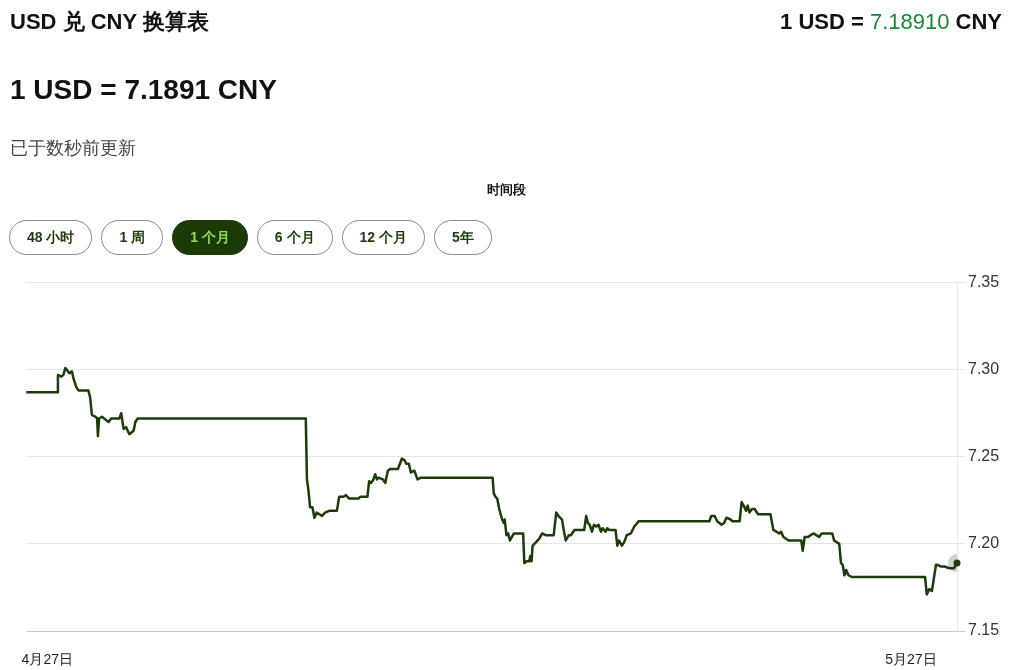  Describe the element at coordinates (911, 659) in the screenshot. I see `x-tick-label: 5月27日` at that location.